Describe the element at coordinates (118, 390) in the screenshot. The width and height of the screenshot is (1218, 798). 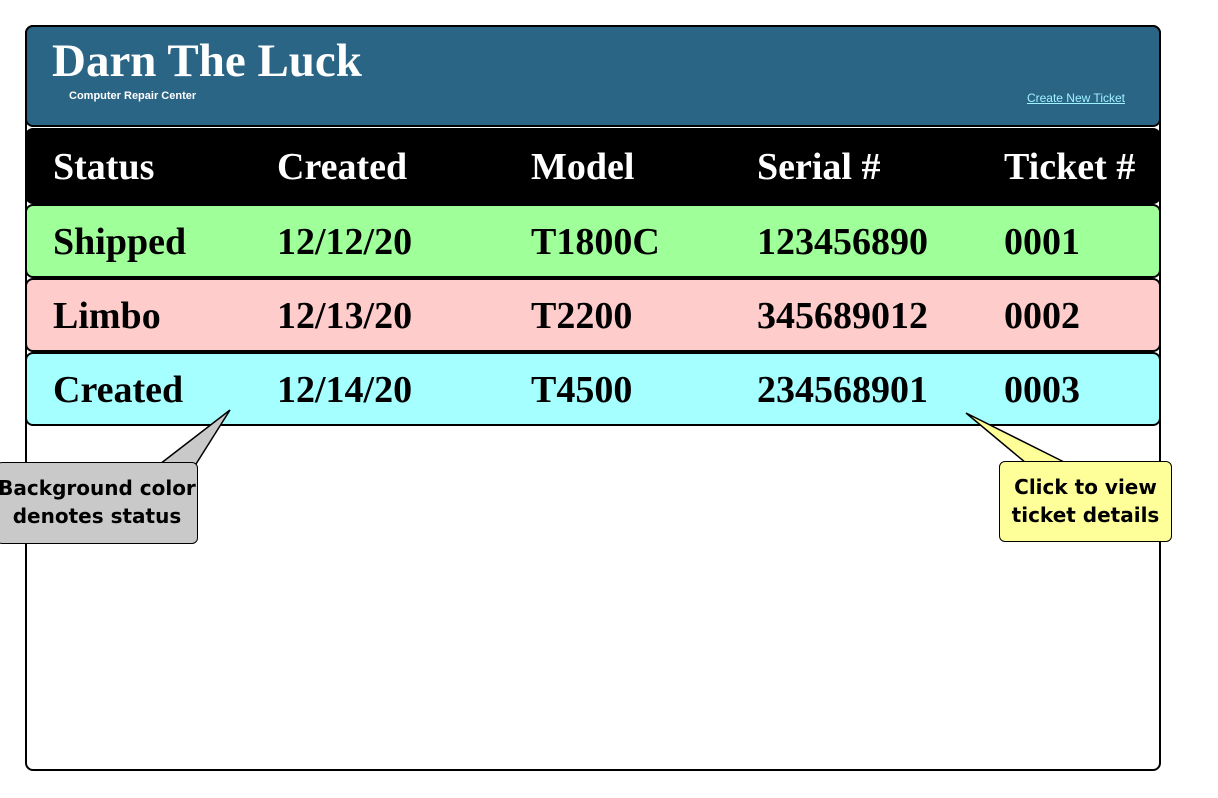
I see `status-cell: Created` at that location.